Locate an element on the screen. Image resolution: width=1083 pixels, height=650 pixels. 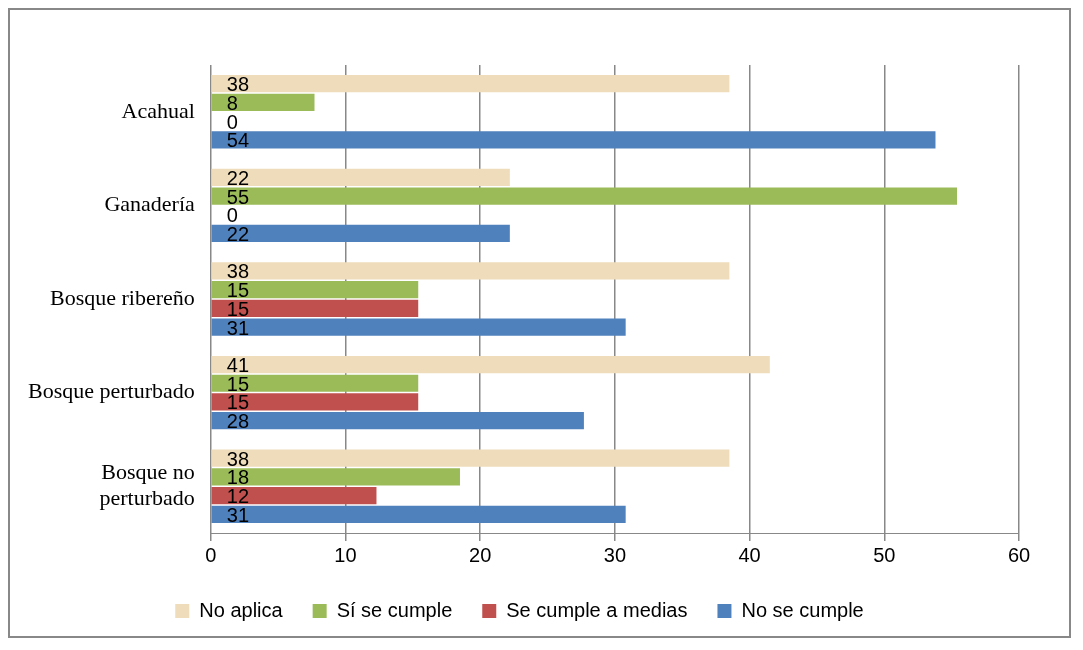
y-tick-label: Bosque no perturbado is located at coordinates (147, 484).